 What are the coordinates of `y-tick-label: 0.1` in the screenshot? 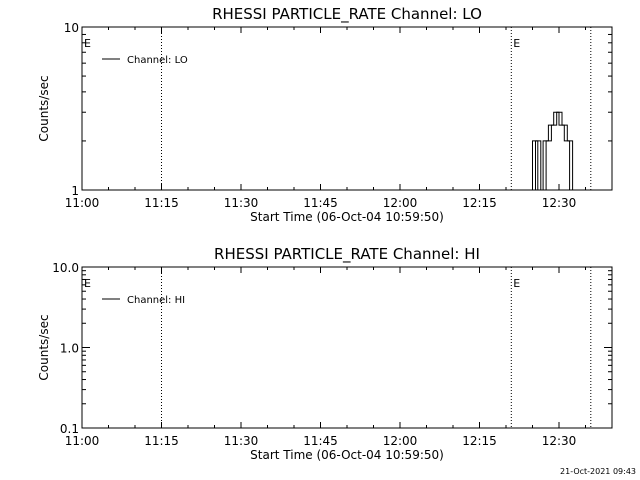 It's located at (69, 429).